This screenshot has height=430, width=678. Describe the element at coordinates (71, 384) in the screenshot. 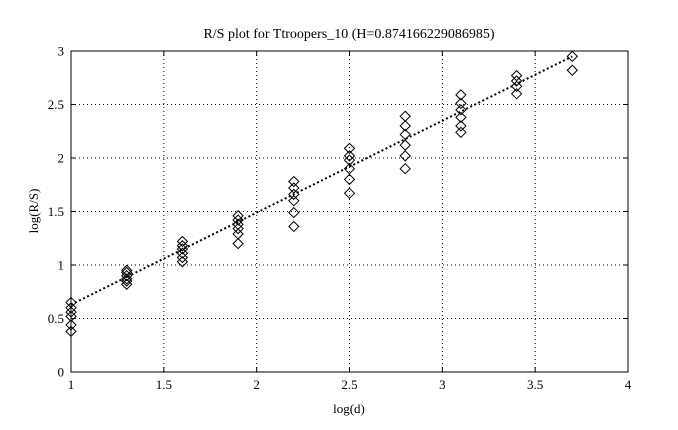

I see `x-tick-label: 1` at that location.